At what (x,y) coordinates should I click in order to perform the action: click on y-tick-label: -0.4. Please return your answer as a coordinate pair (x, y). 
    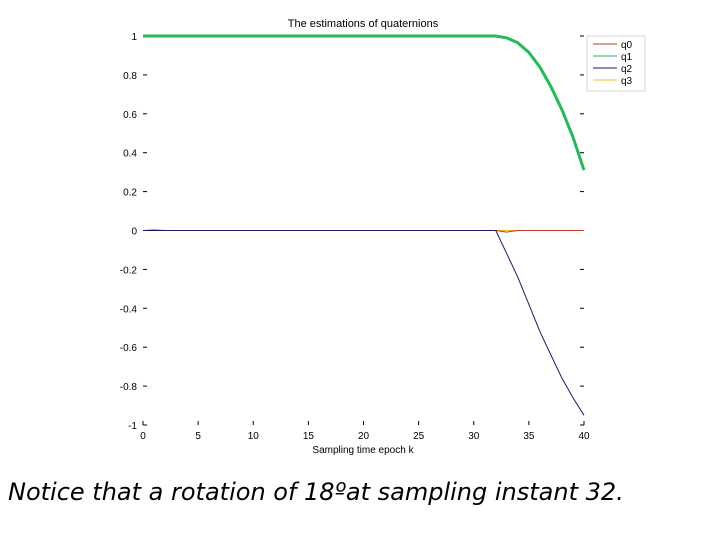
    Looking at the image, I should click on (129, 309).